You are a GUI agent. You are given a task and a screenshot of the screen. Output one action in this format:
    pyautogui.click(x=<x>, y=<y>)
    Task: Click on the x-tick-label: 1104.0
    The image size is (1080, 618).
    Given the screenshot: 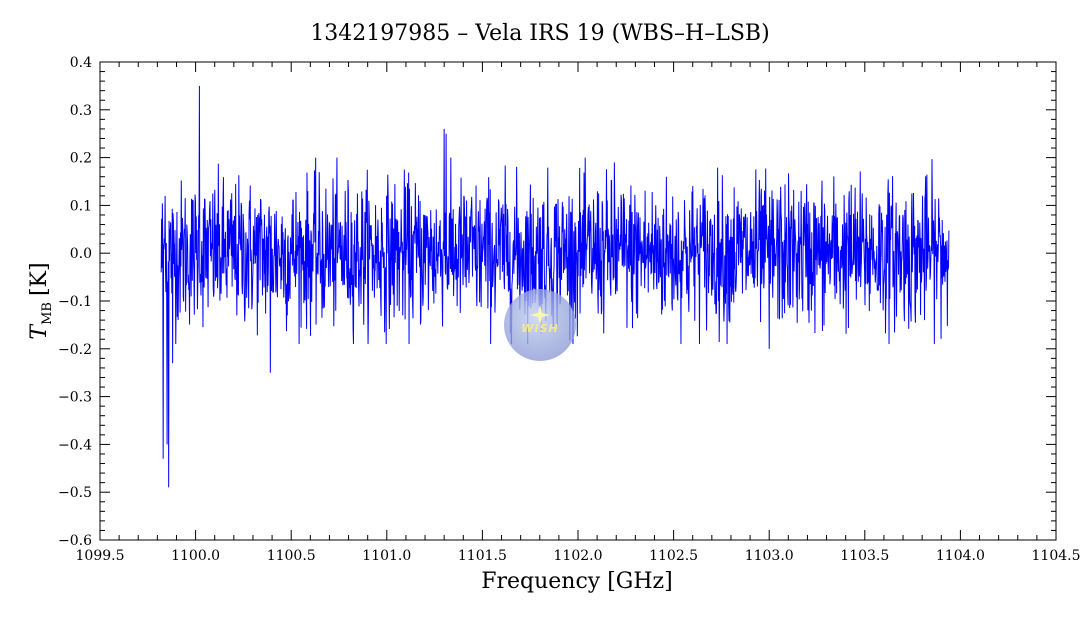 What is the action you would take?
    pyautogui.click(x=960, y=556)
    